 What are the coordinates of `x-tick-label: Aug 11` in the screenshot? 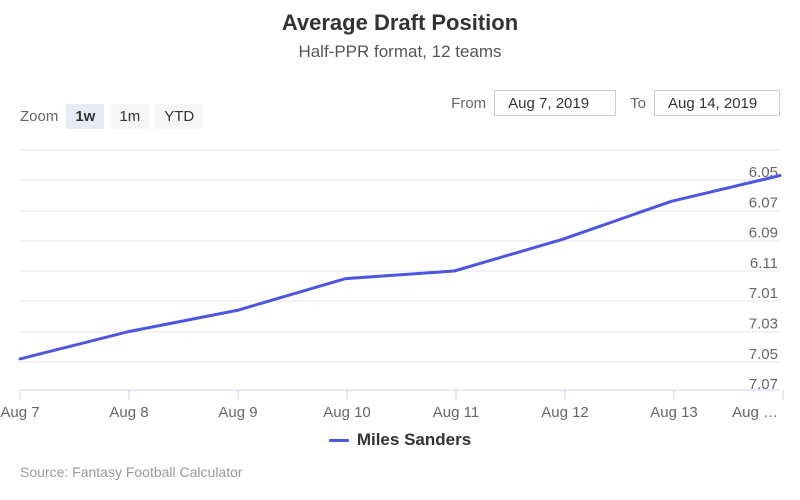 It's located at (456, 412).